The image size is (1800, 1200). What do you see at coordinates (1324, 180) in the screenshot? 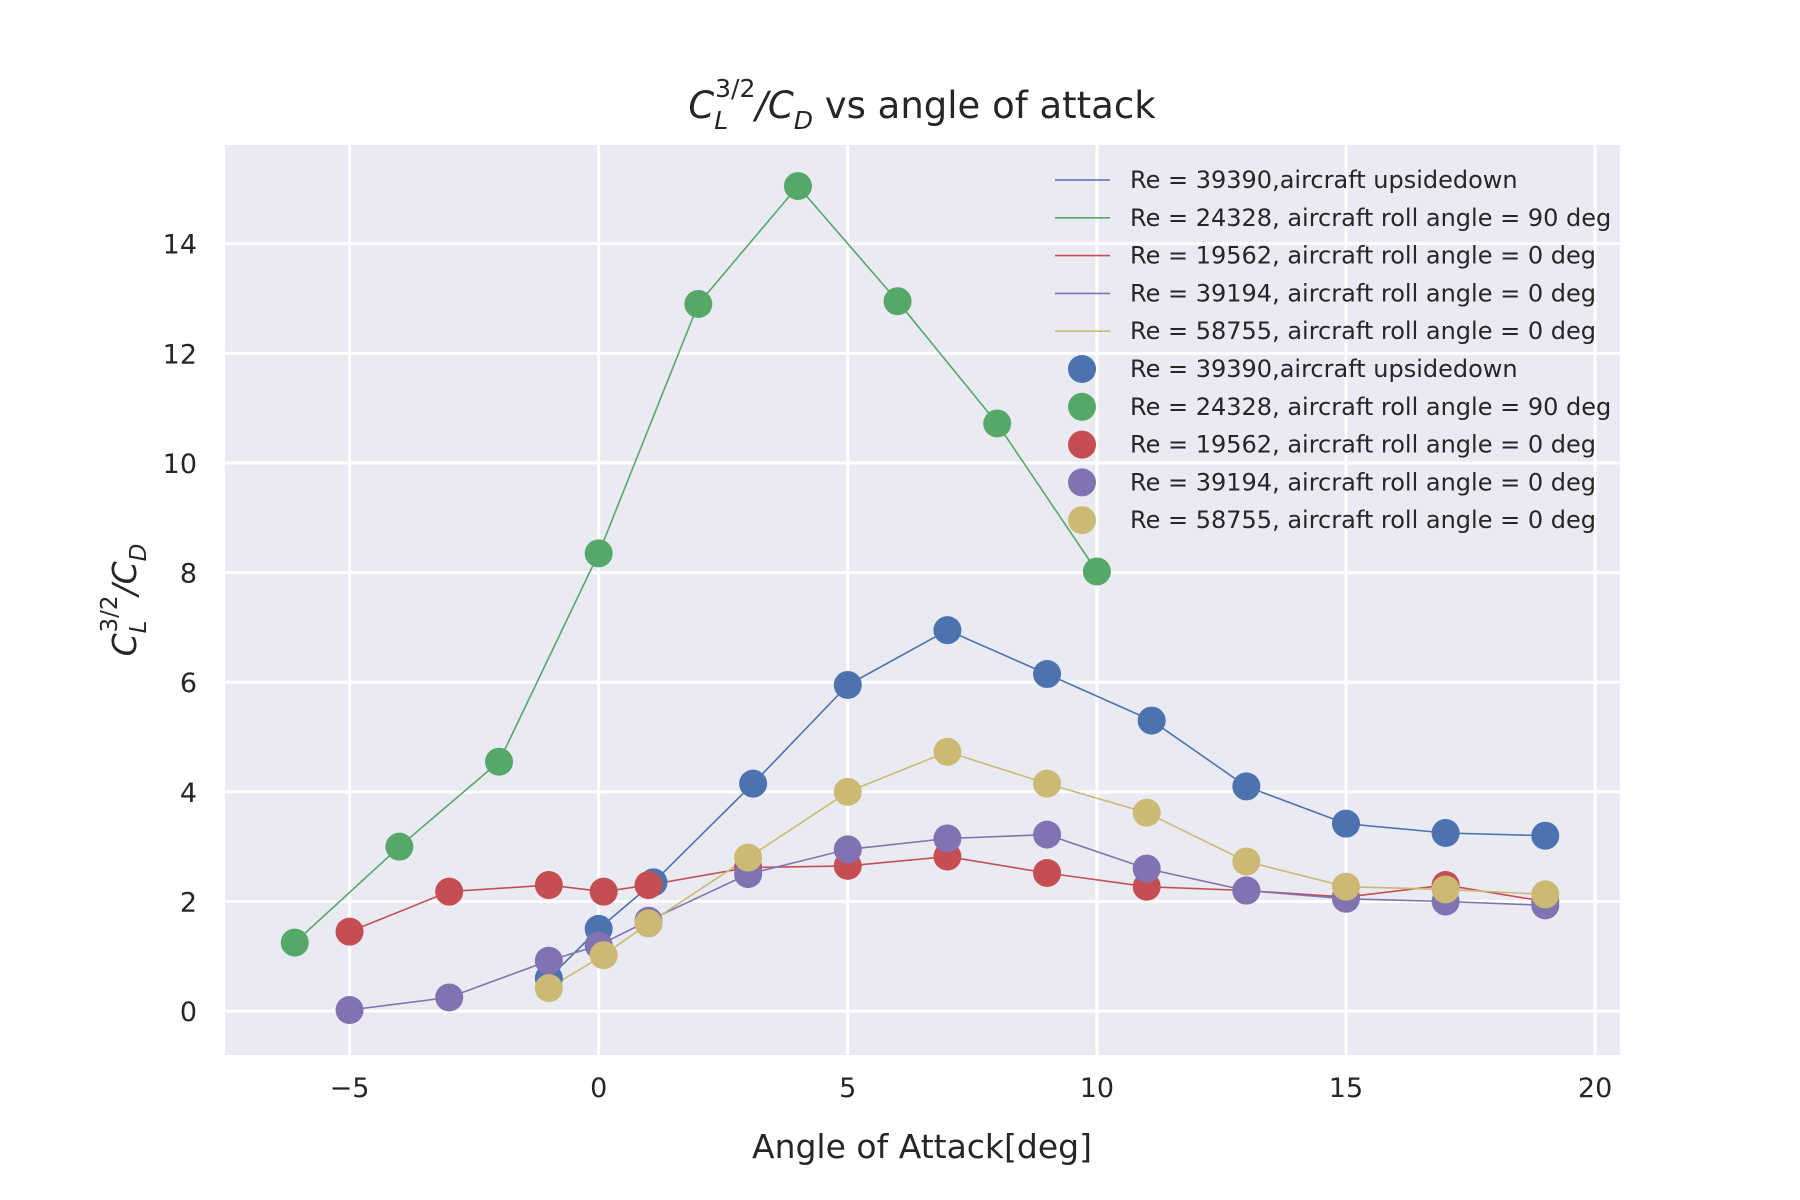
I see `legend-line-label-0: Re = 39390,aircraft upsidedown` at bounding box center [1324, 180].